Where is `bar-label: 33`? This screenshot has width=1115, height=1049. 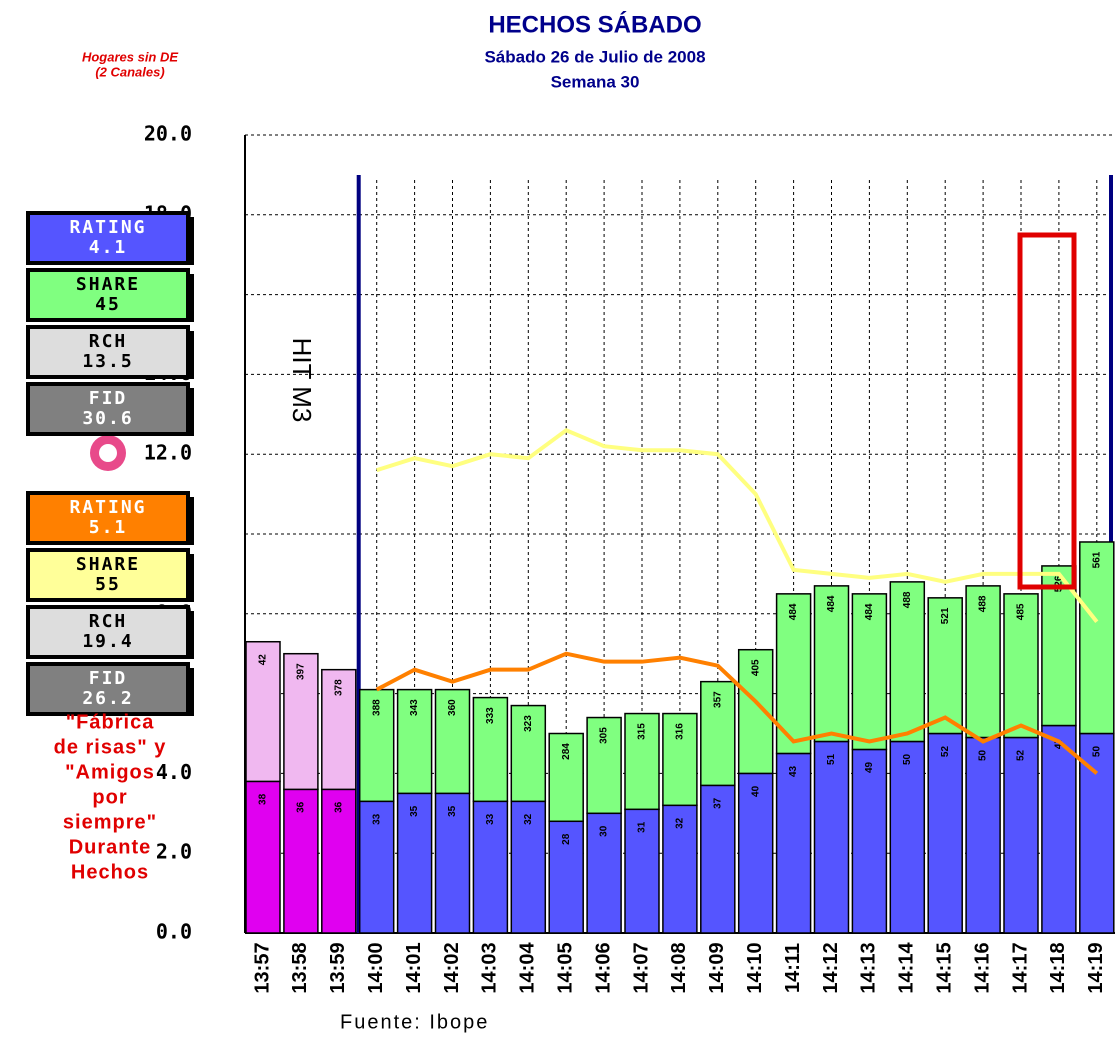
bar-label: 33 is located at coordinates (376, 819).